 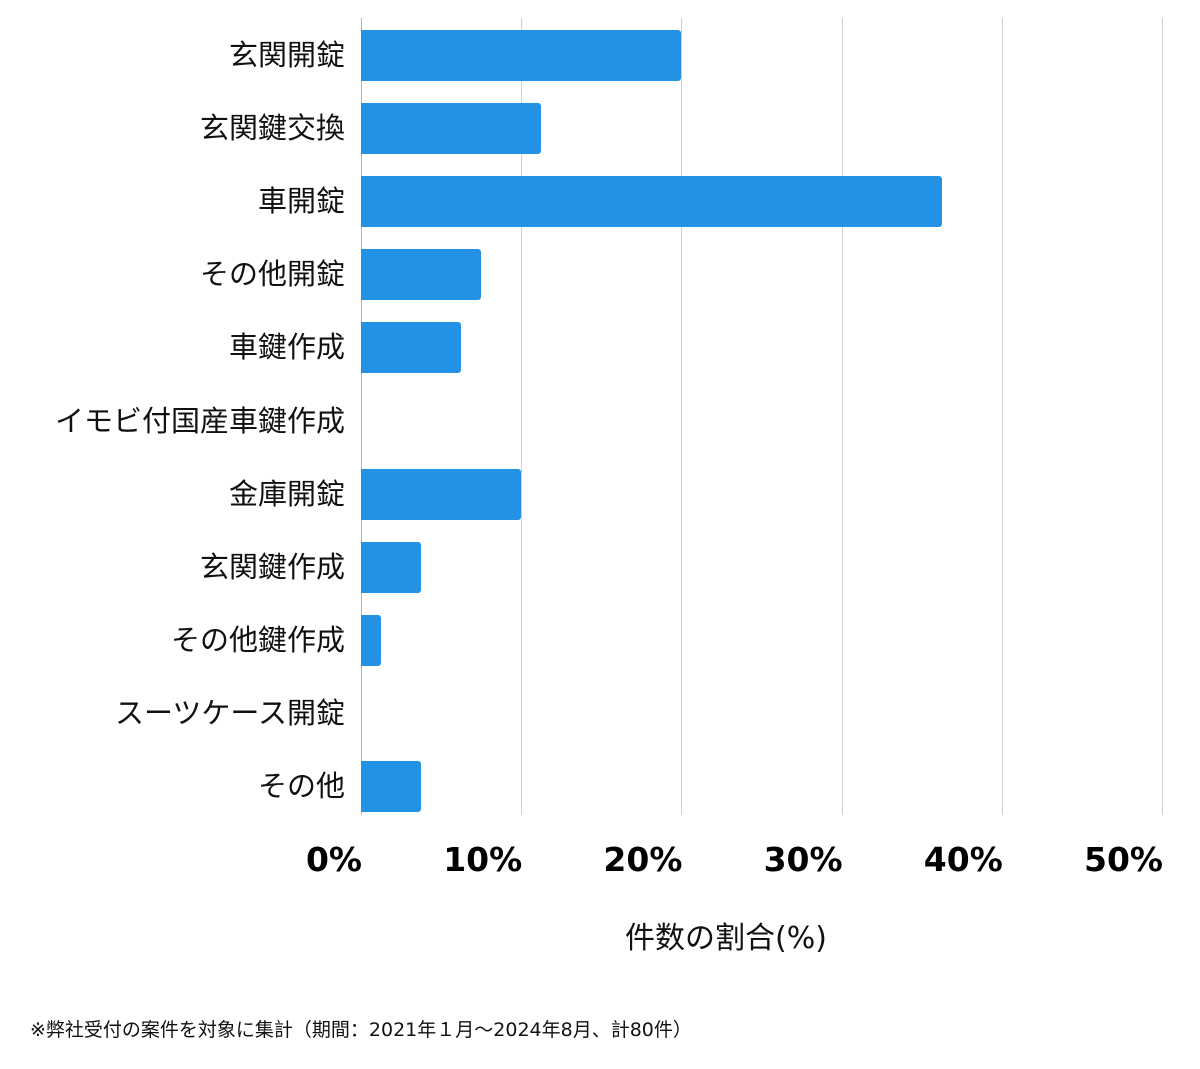 I want to click on x-tick-label: 30%, so click(x=803, y=859).